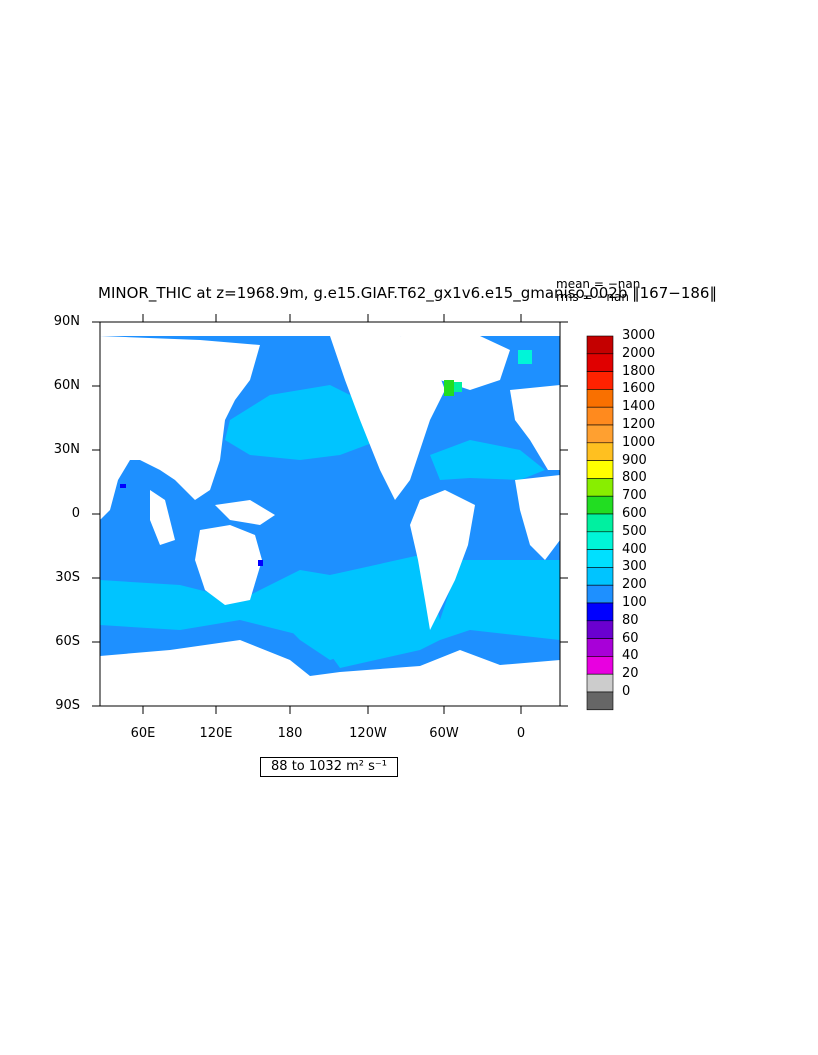 Image resolution: width=818 pixels, height=1055 pixels. I want to click on colorbar-label: 1400, so click(639, 407).